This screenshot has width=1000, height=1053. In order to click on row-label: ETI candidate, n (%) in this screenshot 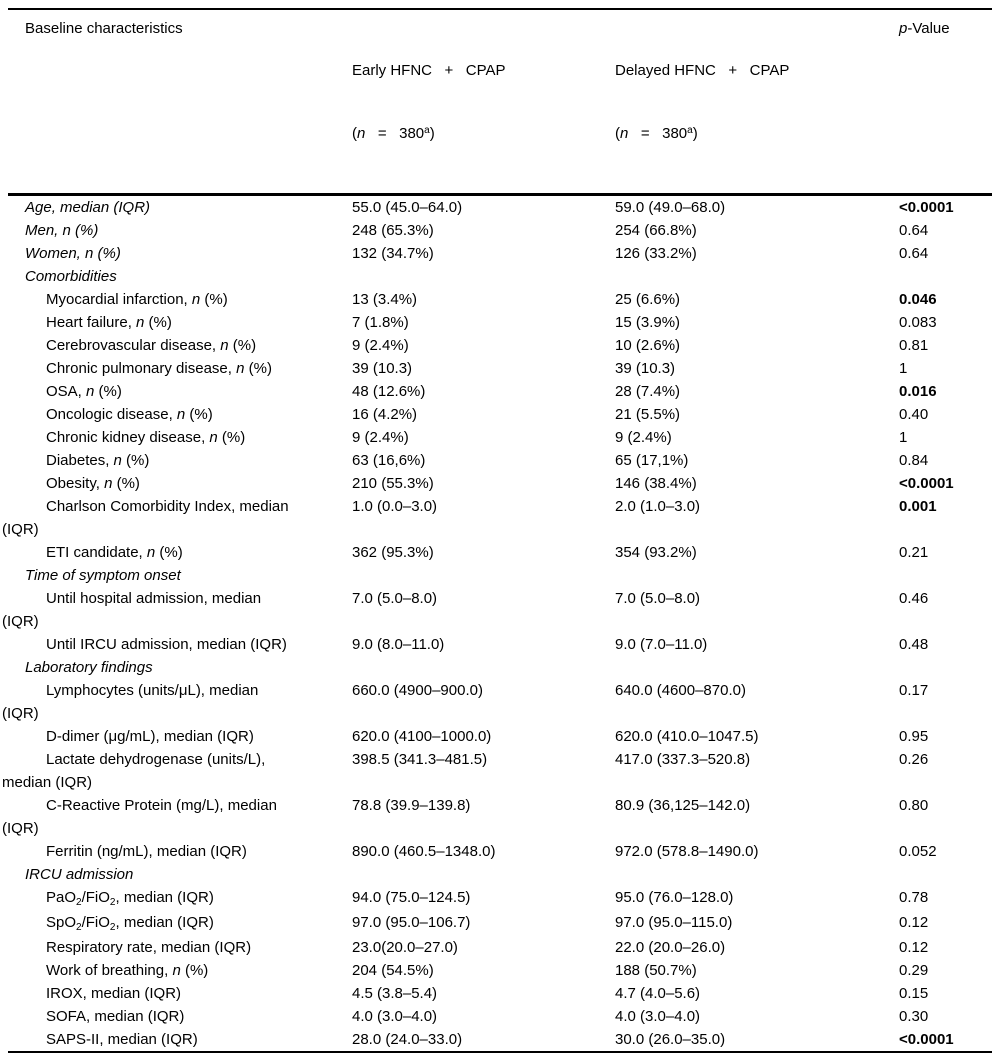, I will do `click(114, 552)`.